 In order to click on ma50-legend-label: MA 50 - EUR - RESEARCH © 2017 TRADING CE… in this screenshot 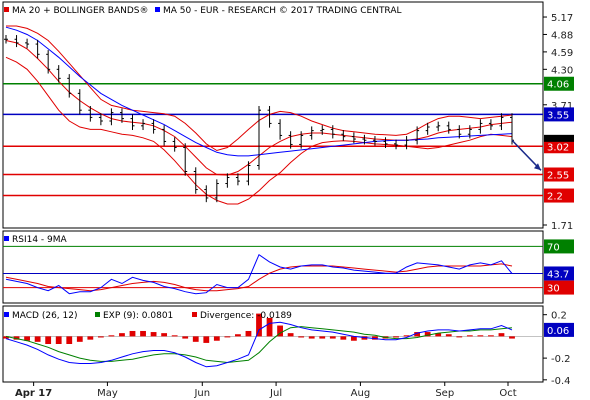, I will do `click(282, 11)`.